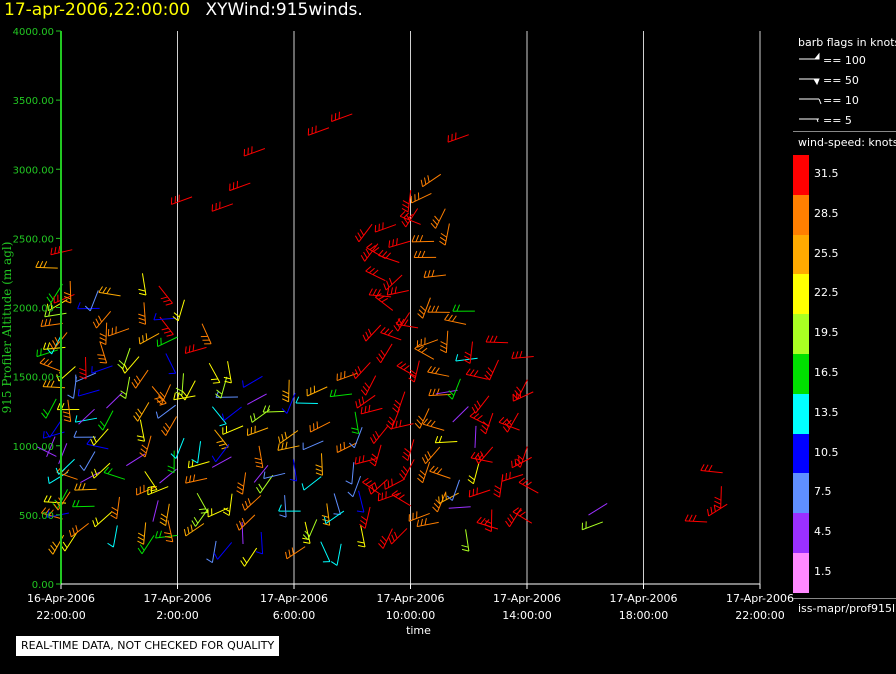 This screenshot has height=674, width=896. I want to click on y-tick-label: 500.00, so click(36, 516).